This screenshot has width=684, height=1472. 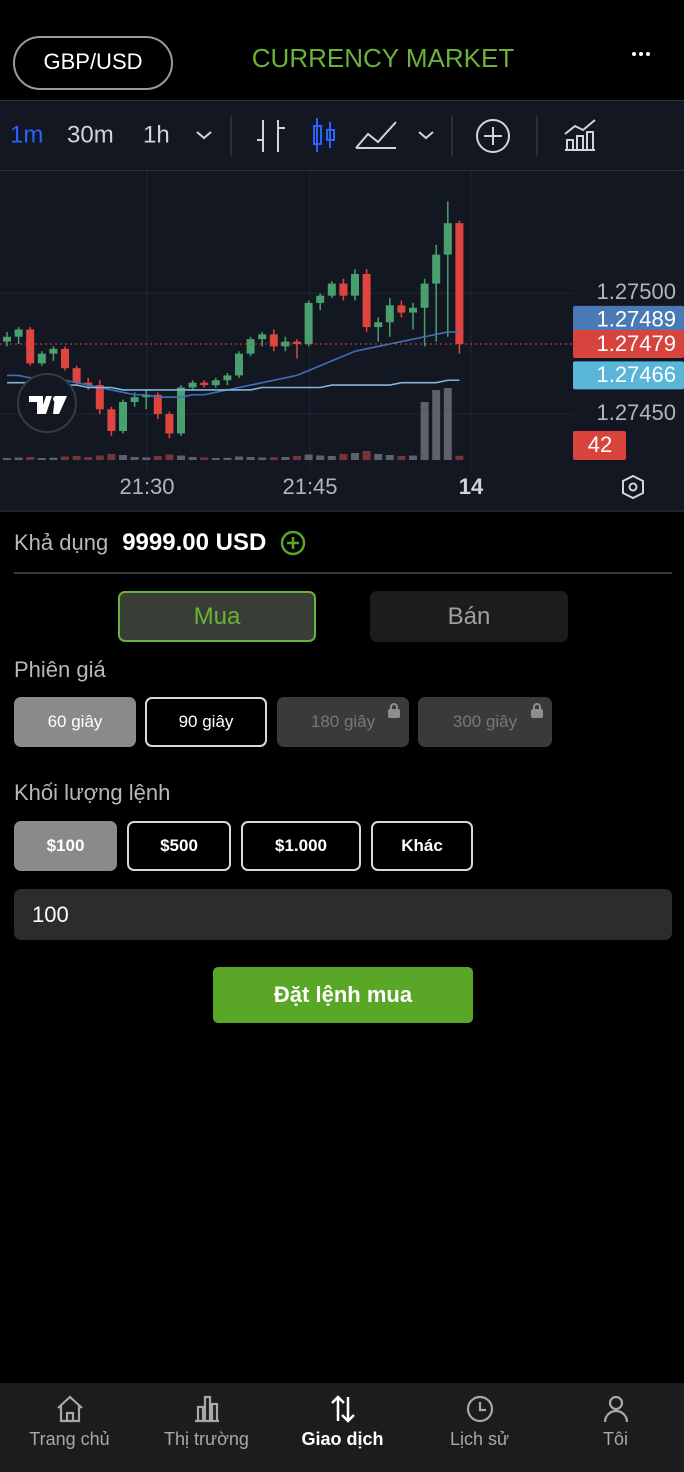 What do you see at coordinates (61, 542) in the screenshot?
I see `balance-label: Khả dụng` at bounding box center [61, 542].